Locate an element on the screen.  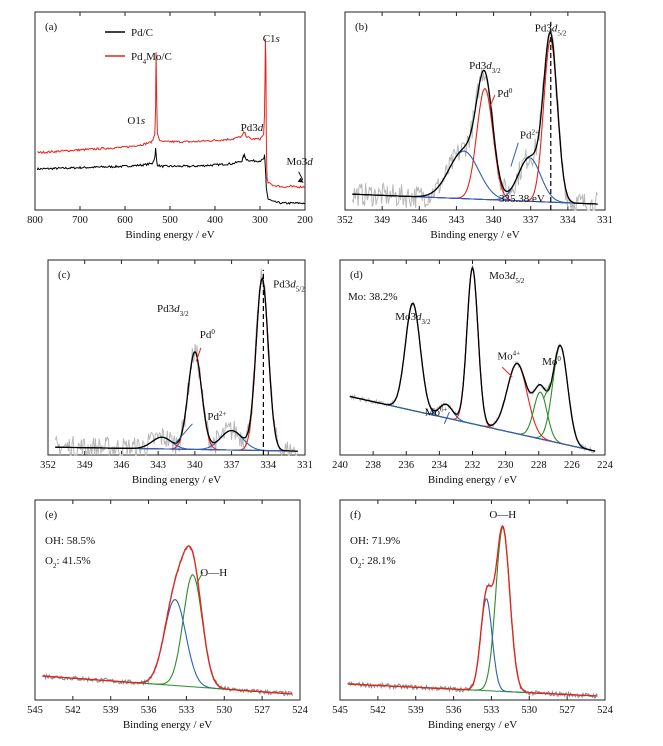
peak-annotation: C1s is located at coordinates (271, 39).